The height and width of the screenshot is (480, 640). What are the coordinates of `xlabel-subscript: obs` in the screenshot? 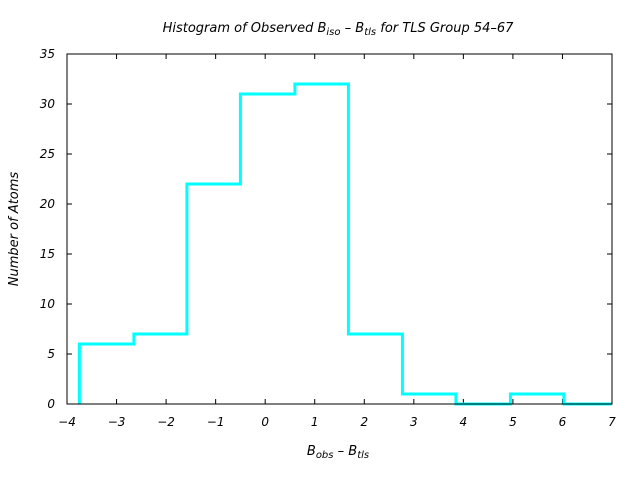 It's located at (325, 455).